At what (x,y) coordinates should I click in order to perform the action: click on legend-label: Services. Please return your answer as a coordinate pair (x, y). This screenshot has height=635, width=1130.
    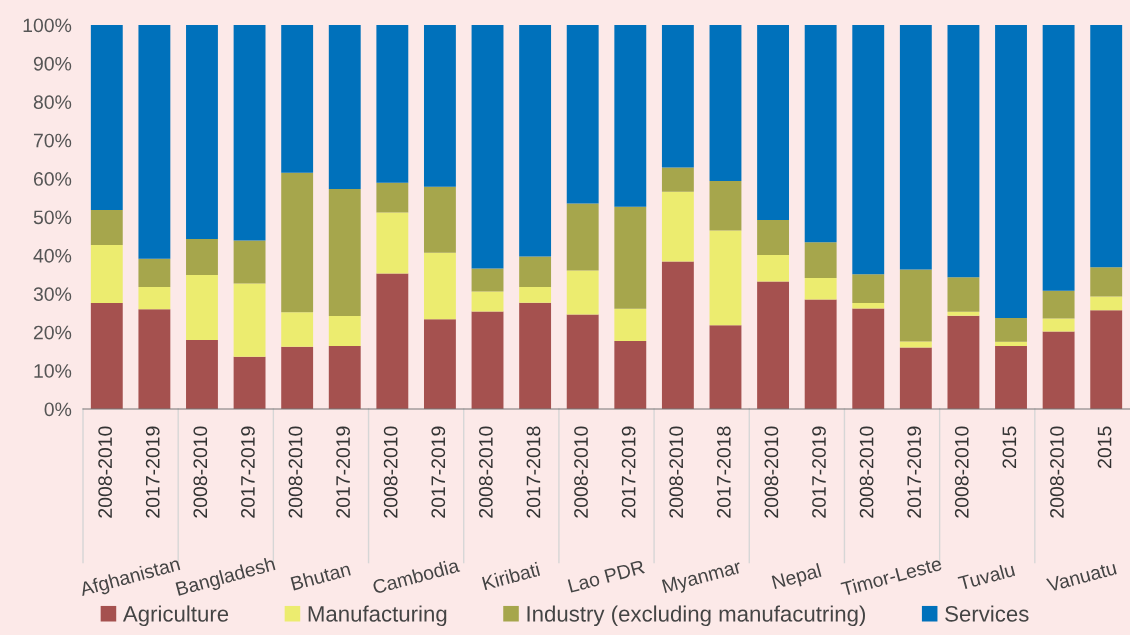
    Looking at the image, I should click on (987, 613).